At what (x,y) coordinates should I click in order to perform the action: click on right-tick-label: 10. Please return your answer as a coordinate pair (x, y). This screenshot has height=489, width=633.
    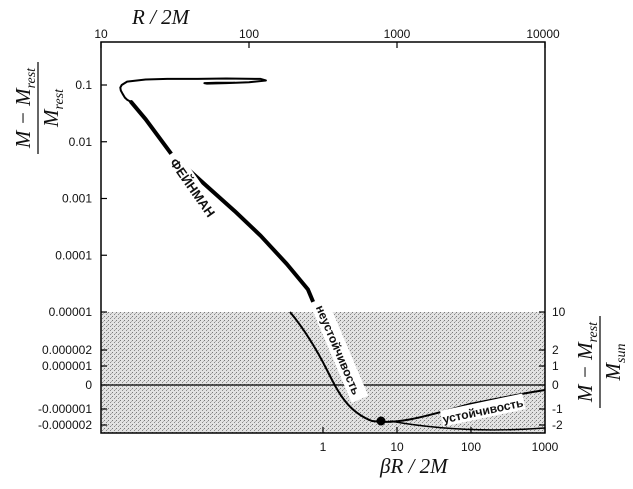
    Looking at the image, I should click on (559, 312).